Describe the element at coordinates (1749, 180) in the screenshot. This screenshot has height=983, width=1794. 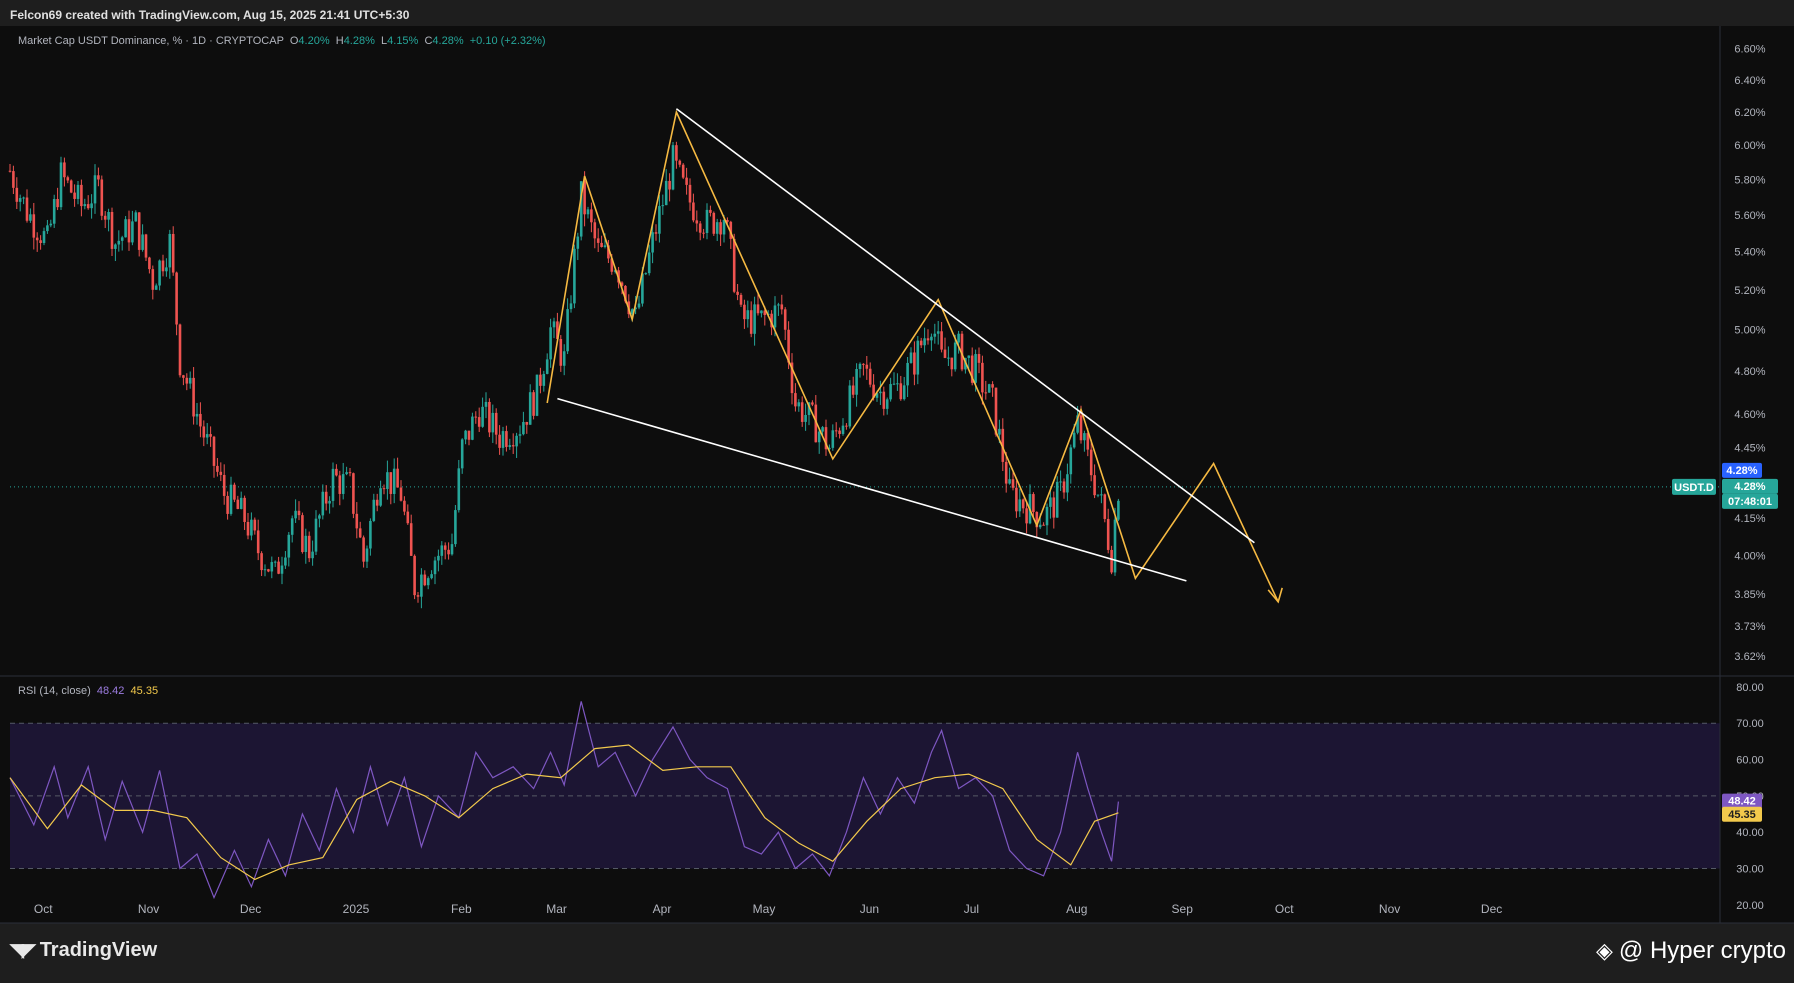
I see `price-tick-label: 5.80%` at that location.